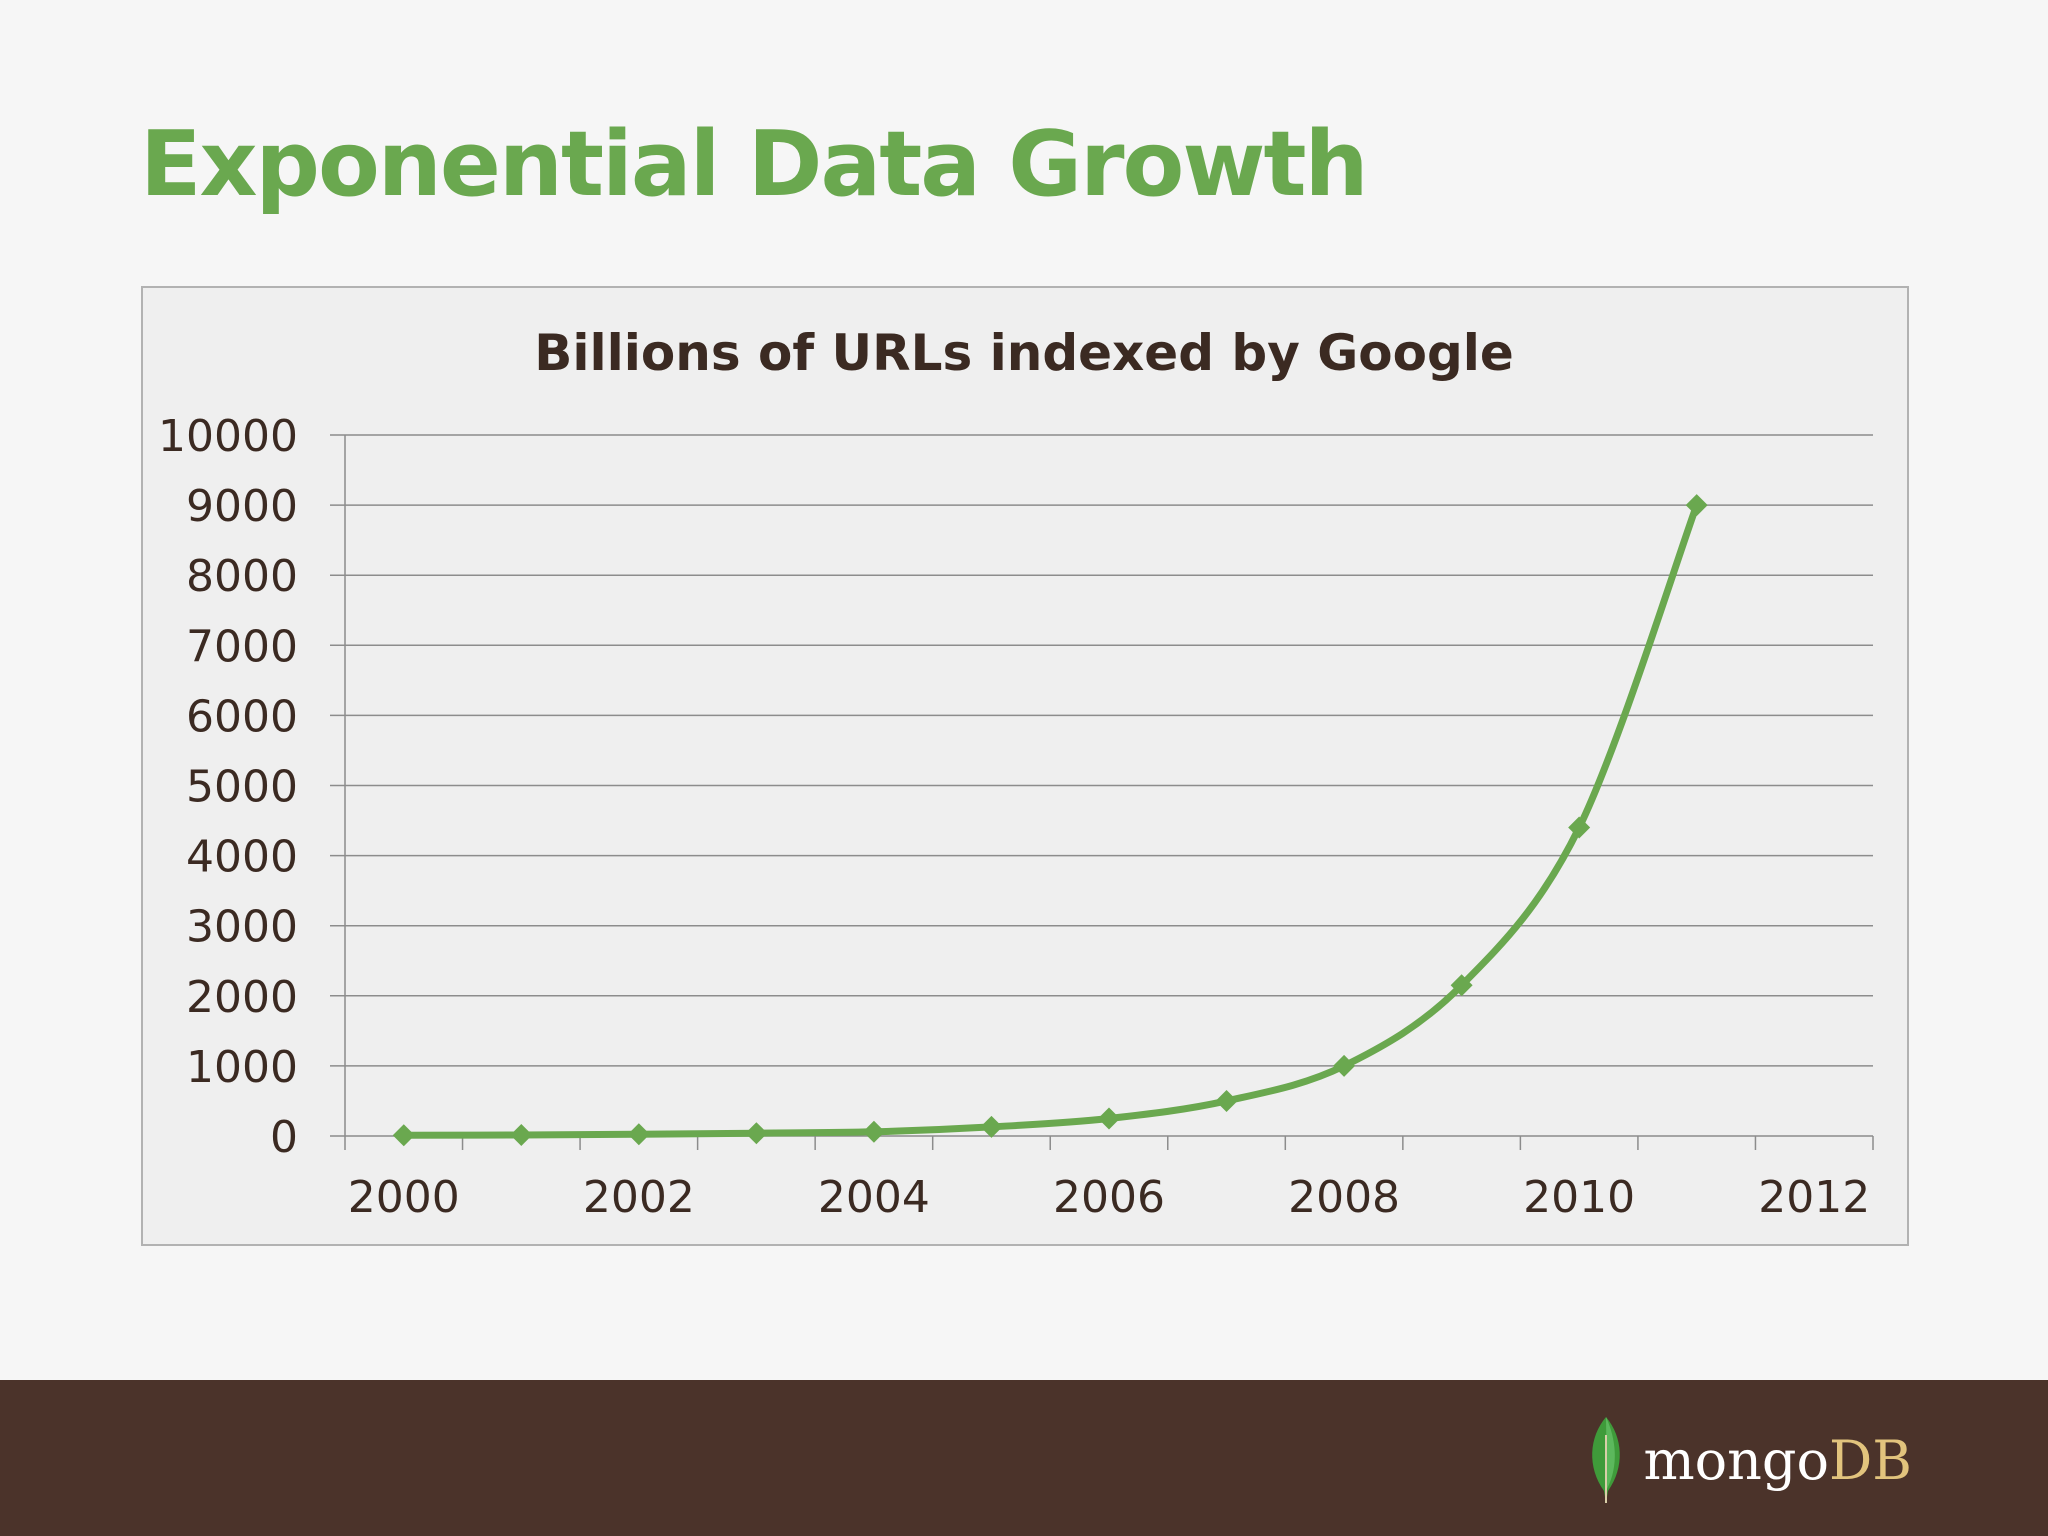 Image resolution: width=2048 pixels, height=1536 pixels. What do you see at coordinates (1606, 1460) in the screenshot?
I see `leaf-icon` at bounding box center [1606, 1460].